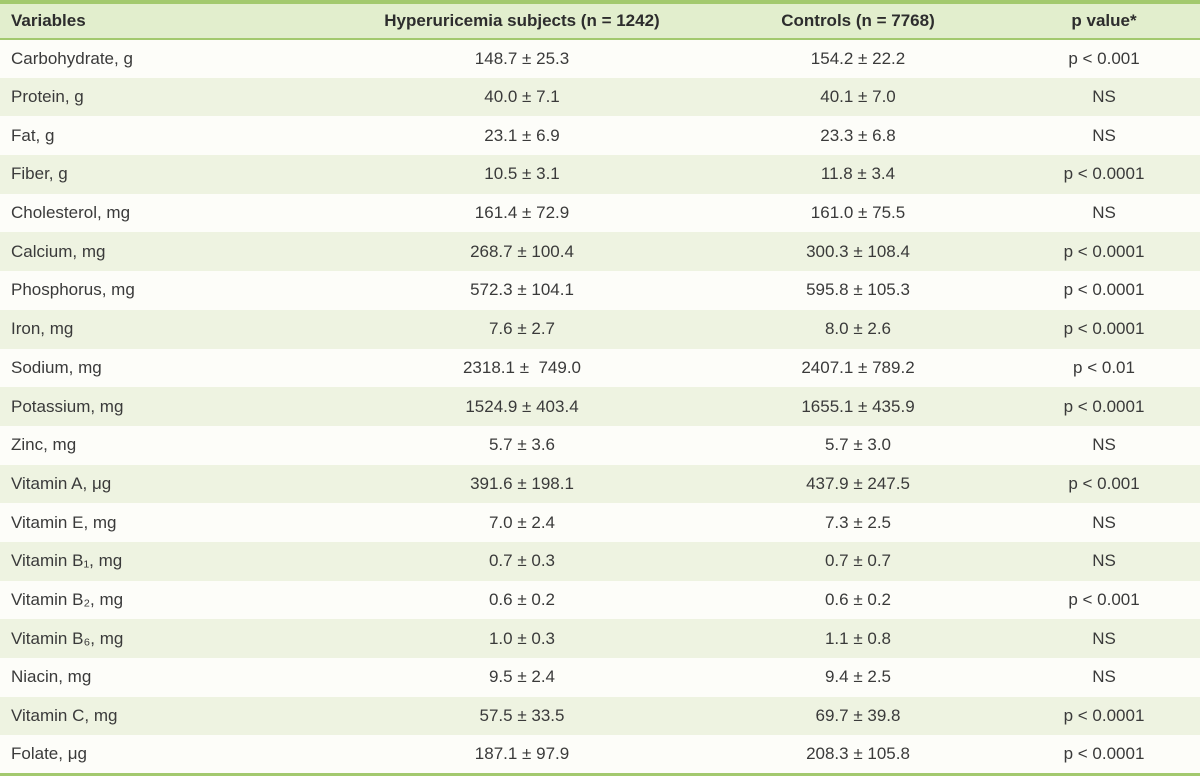 Image resolution: width=1200 pixels, height=782 pixels. Describe the element at coordinates (858, 522) in the screenshot. I see `controls-value-cell: 7.3 ± 2.5` at that location.